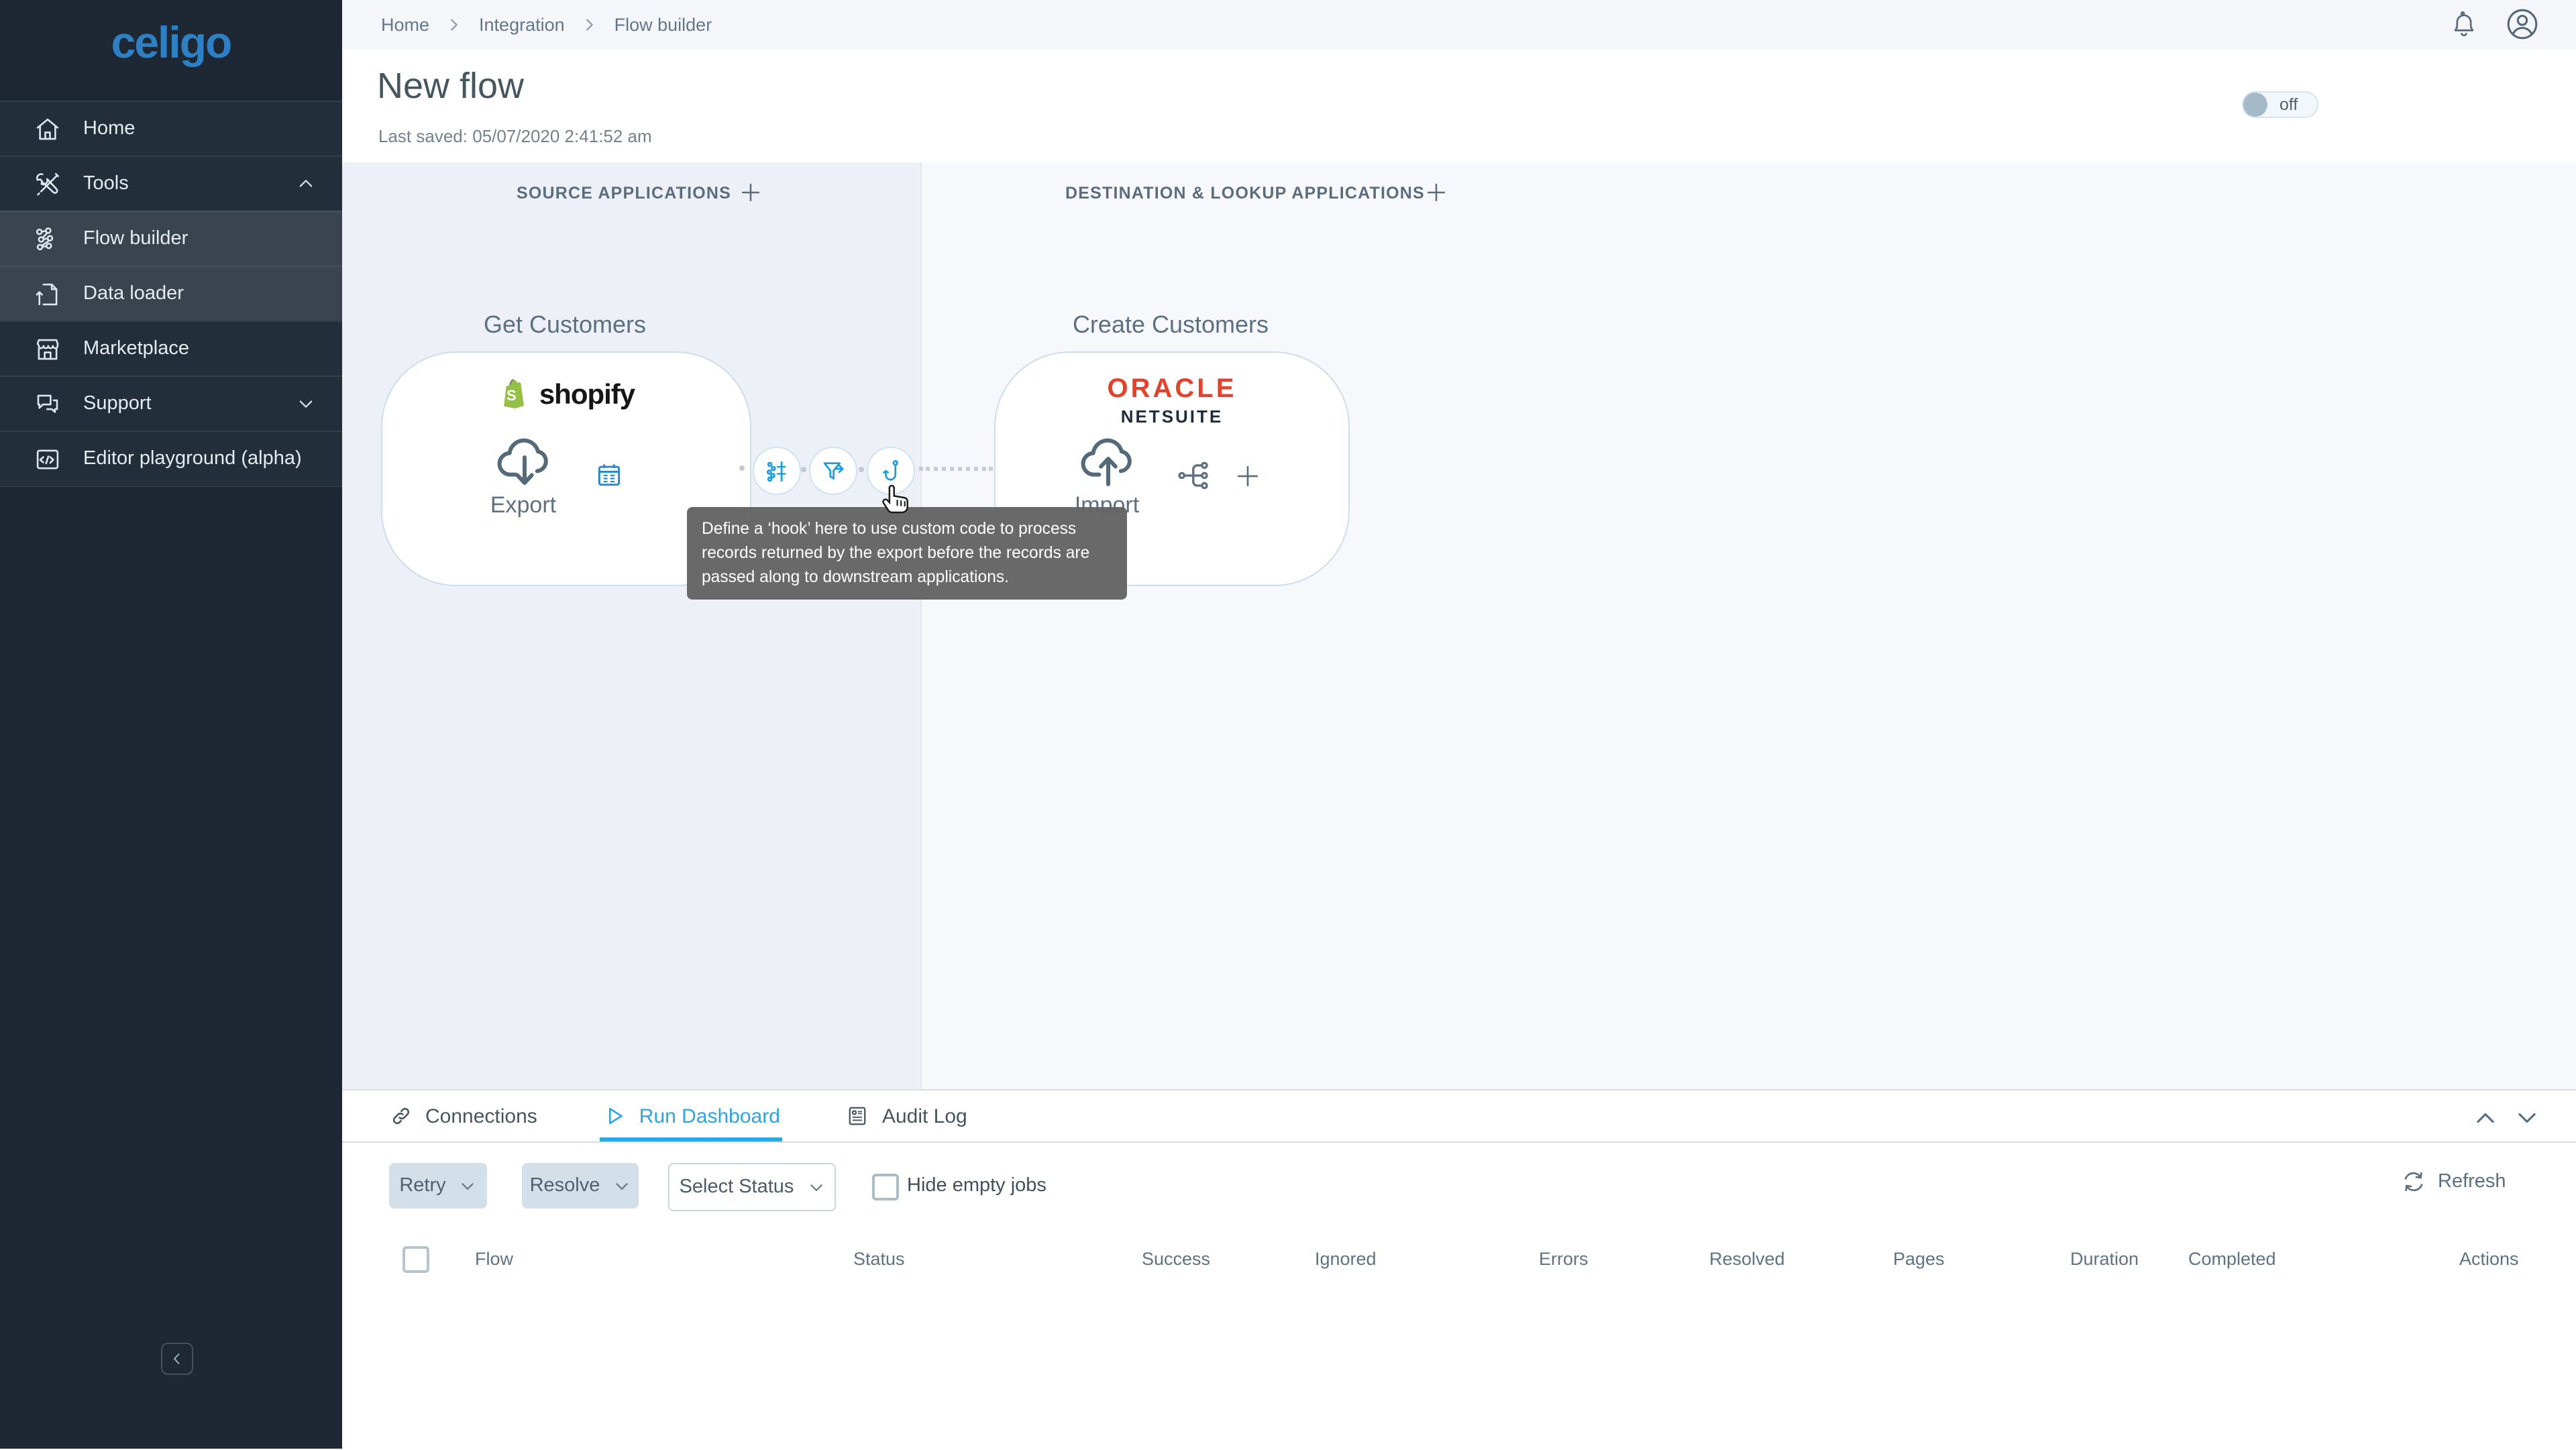  Describe the element at coordinates (2280, 104) in the screenshot. I see `flow-on-off-toggle: off` at that location.